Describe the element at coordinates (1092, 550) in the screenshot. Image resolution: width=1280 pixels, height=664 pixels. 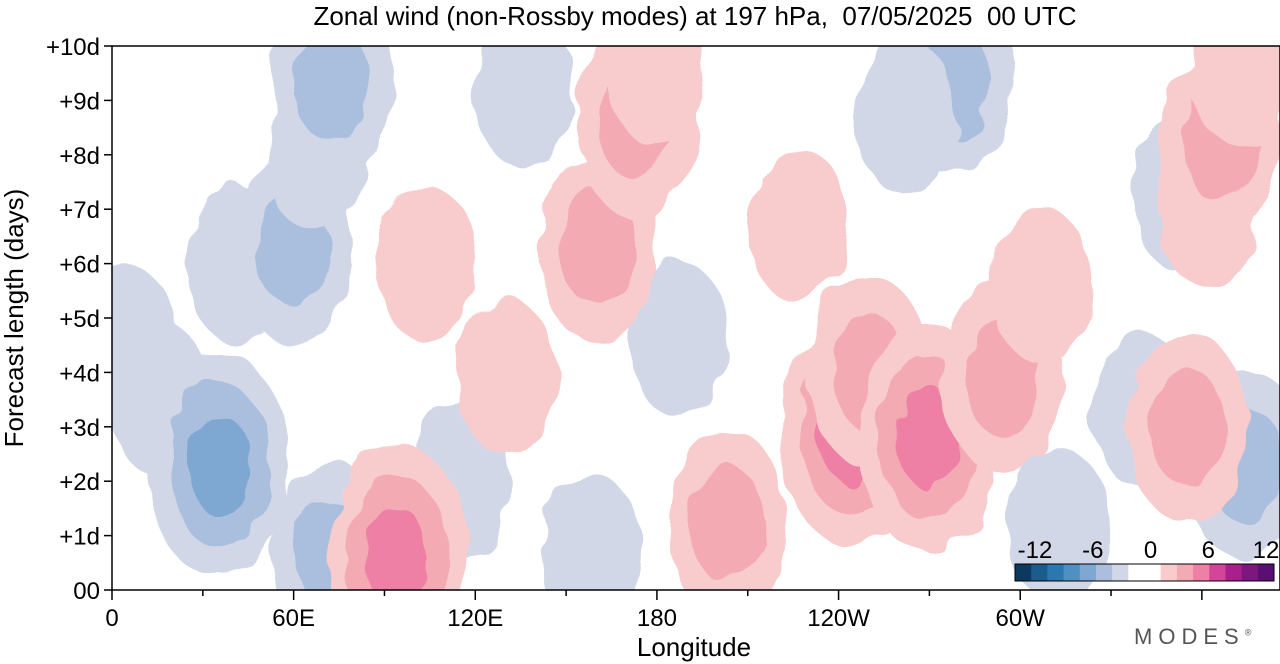
I see `colorbar-label: -6` at that location.